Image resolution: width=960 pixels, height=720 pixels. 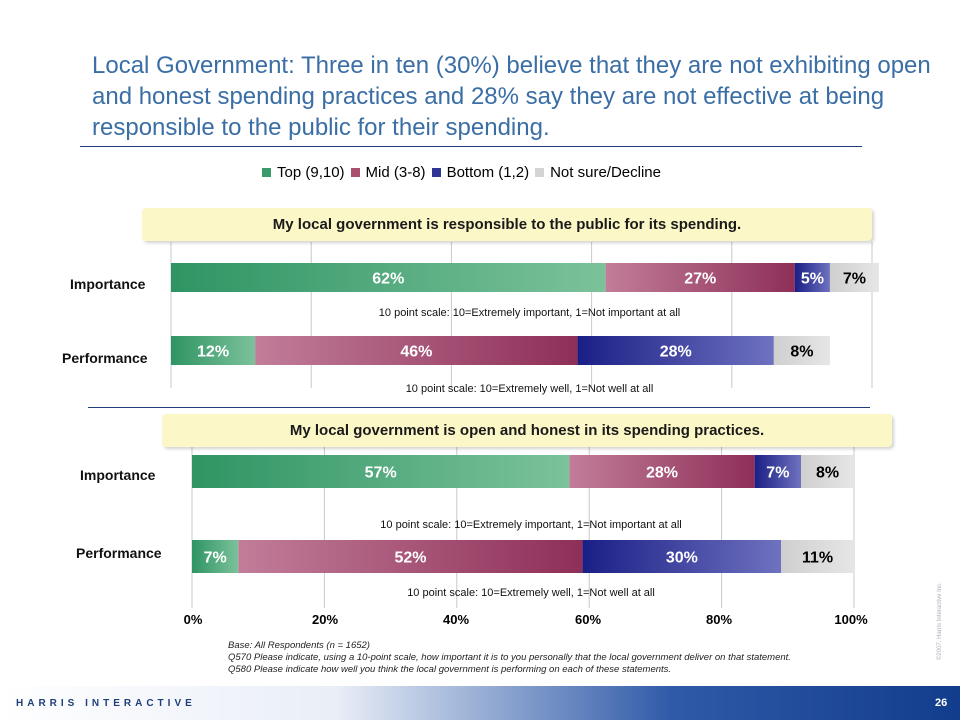 What do you see at coordinates (480, 703) in the screenshot?
I see `footer-band` at bounding box center [480, 703].